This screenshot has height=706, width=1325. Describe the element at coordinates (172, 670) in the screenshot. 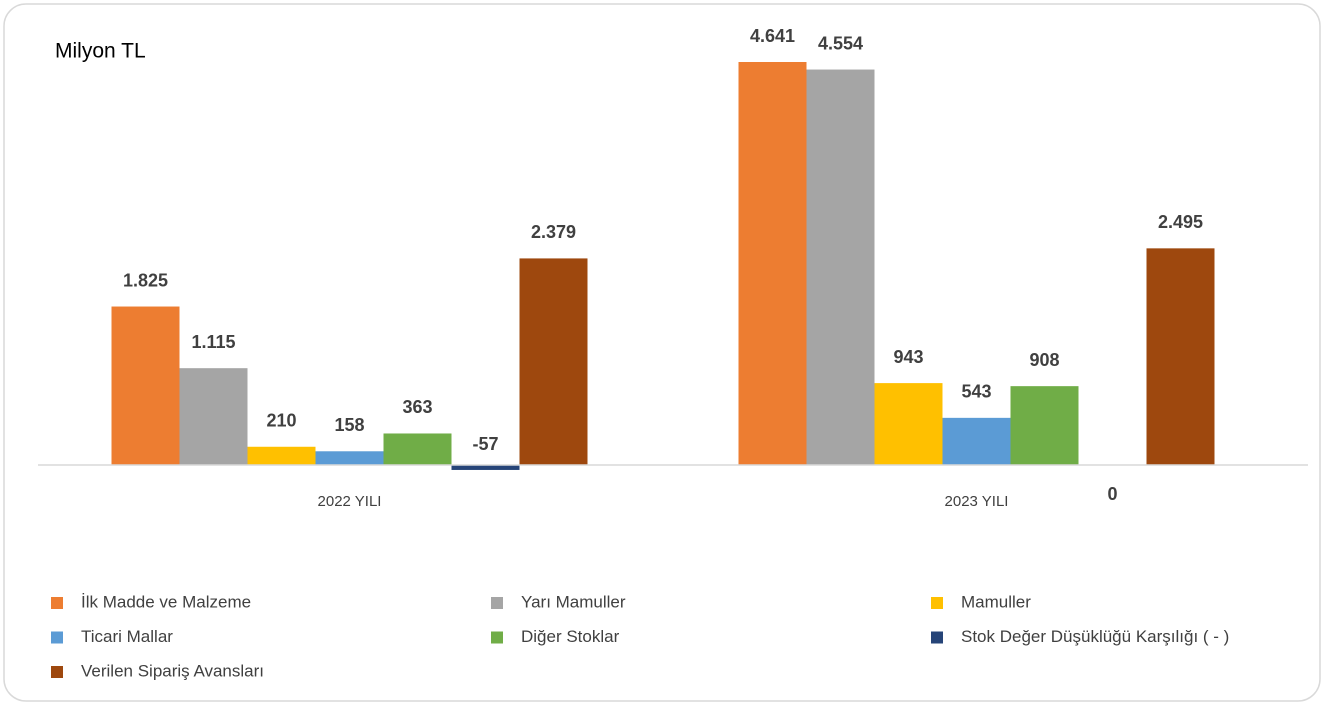

I see `legend-label: Verilen Sipariş Avansları` at that location.